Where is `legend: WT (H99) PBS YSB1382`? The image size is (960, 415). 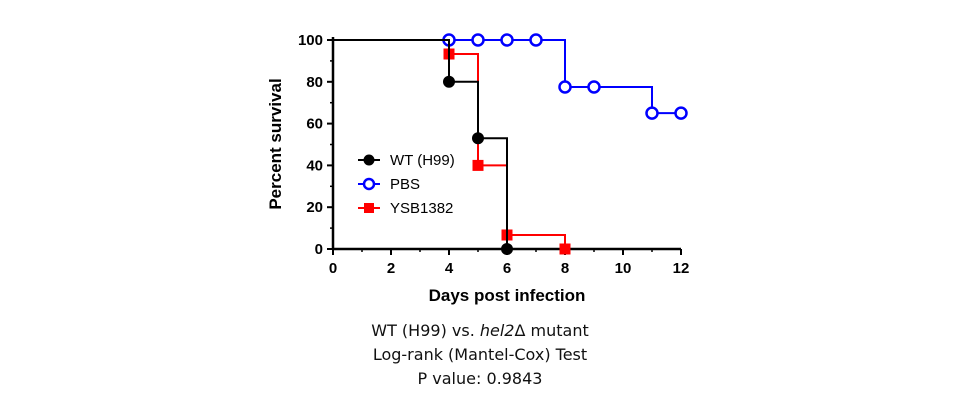
legend: WT (H99) PBS YSB1382 is located at coordinates (406, 184).